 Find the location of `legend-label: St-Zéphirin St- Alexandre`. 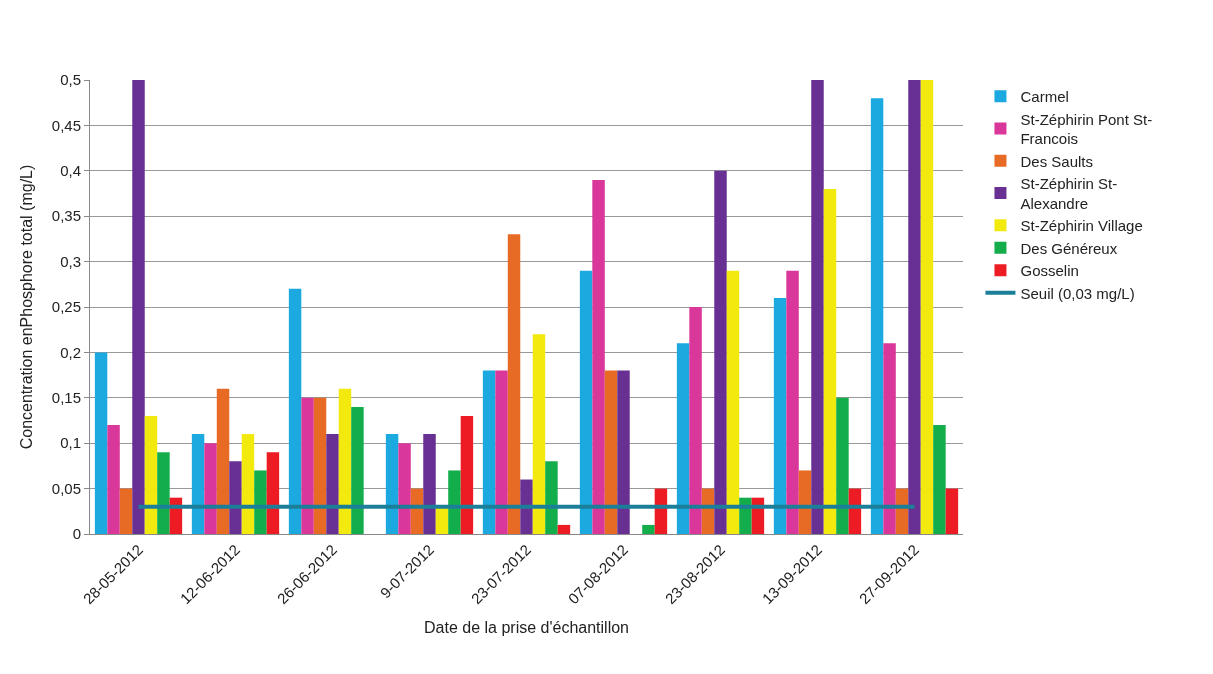

legend-label: St-Zéphirin St- Alexandre is located at coordinates (1069, 193).